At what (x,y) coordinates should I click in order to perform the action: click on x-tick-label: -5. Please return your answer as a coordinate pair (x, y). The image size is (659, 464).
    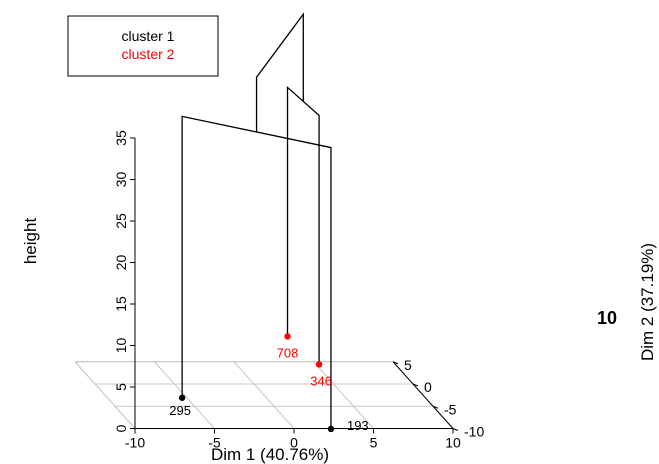
    Looking at the image, I should click on (214, 443).